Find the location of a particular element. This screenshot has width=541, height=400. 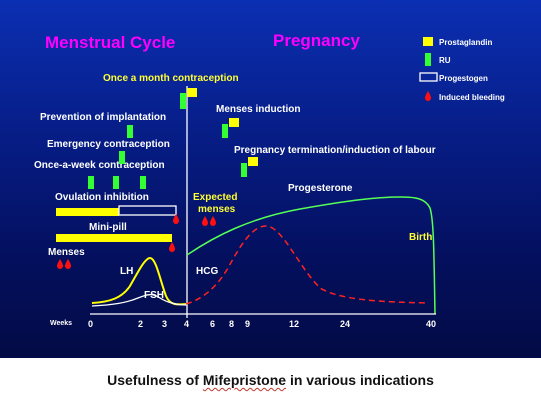

bleeding-drop-ovulation is located at coordinates (176, 219).